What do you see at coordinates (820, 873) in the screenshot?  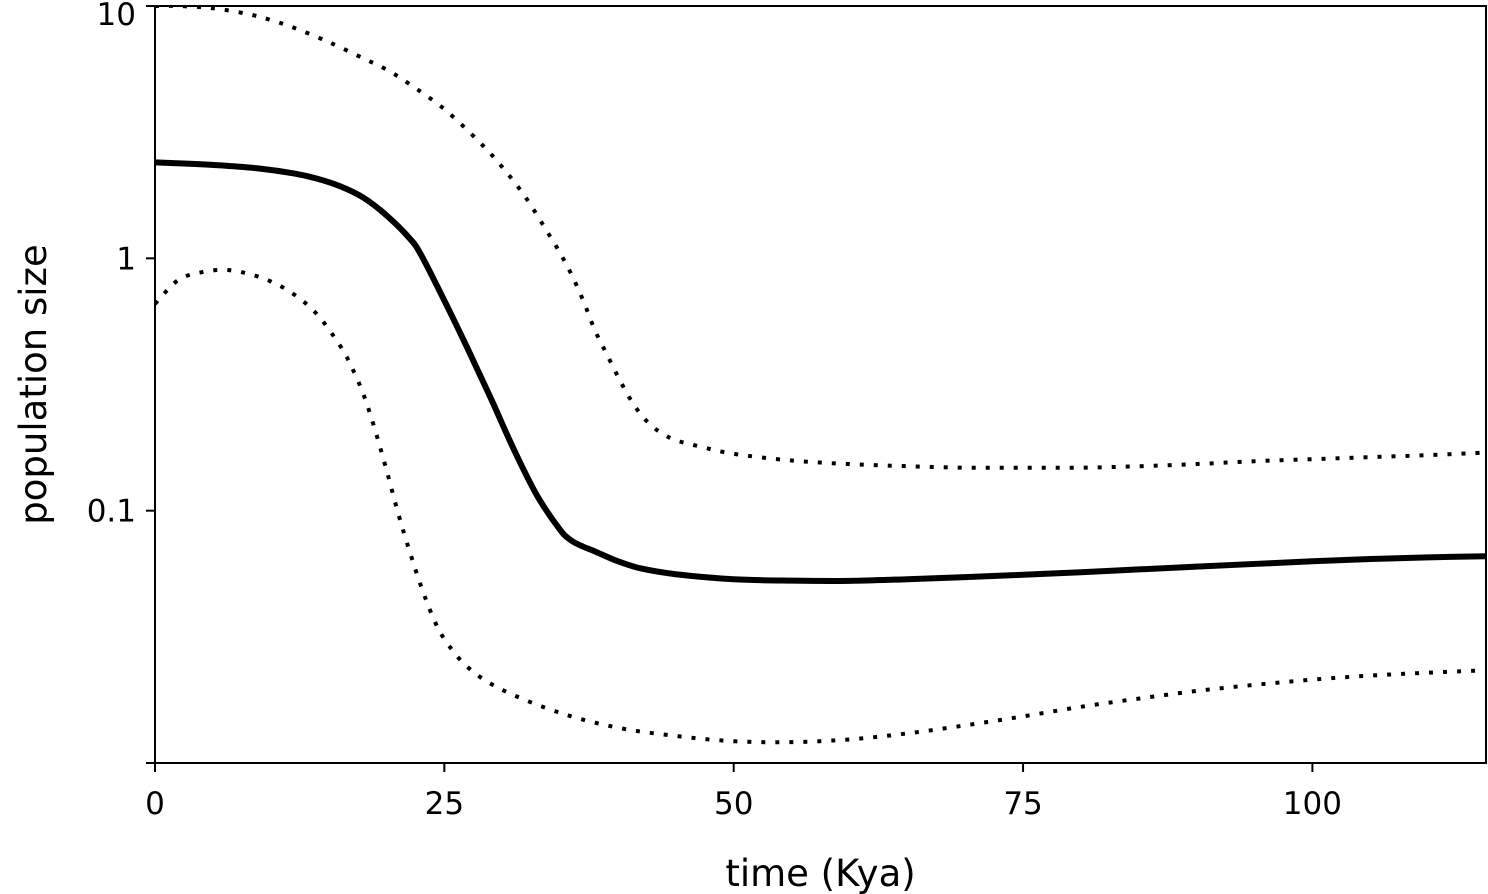 I see `x-axis-title: time (Kya)` at bounding box center [820, 873].